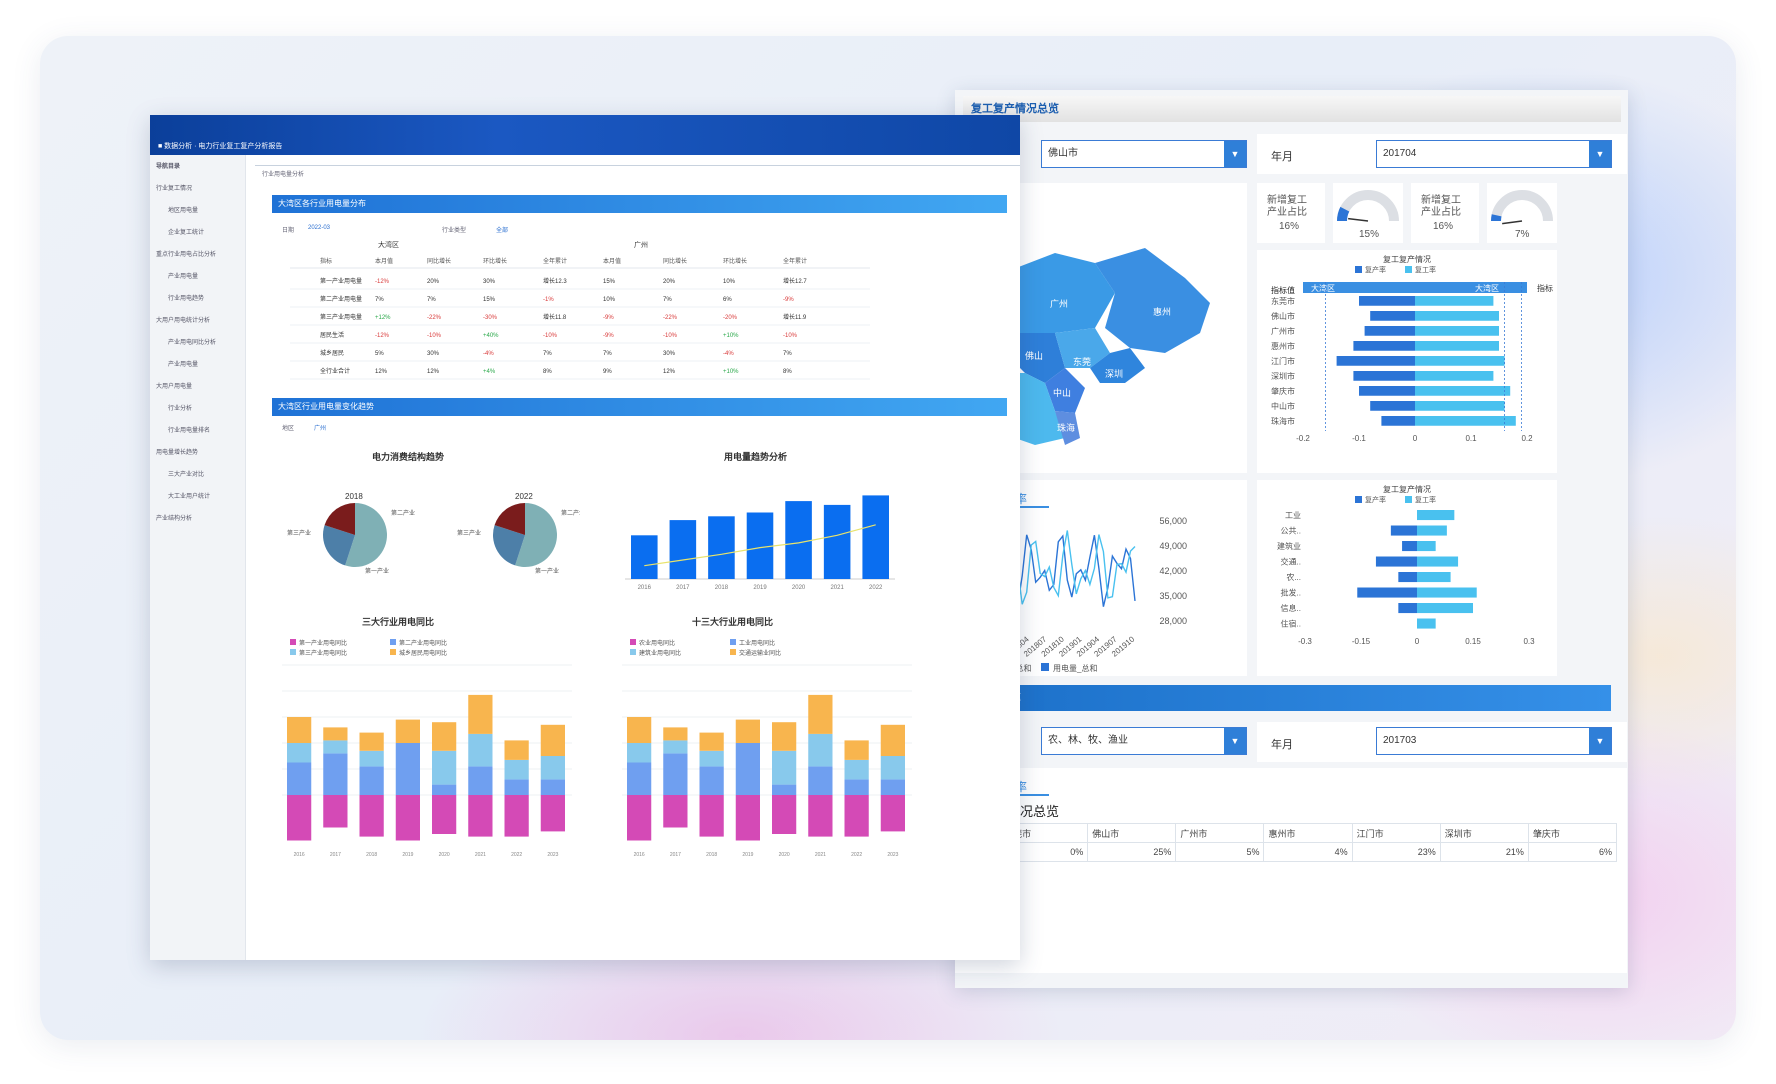  I want to click on header-label: 大湾区, so click(1487, 288).